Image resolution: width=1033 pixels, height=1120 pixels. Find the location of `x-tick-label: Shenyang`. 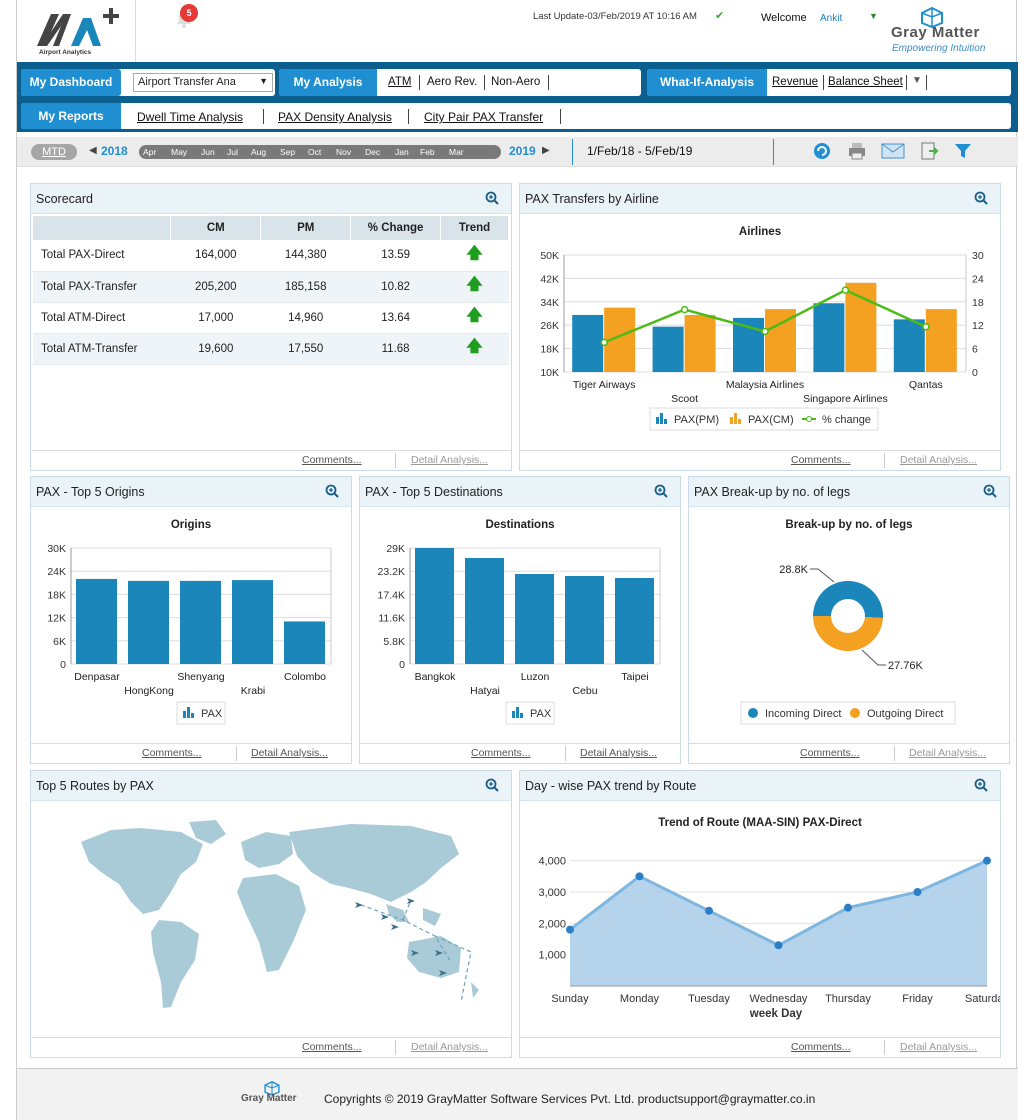

x-tick-label: Shenyang is located at coordinates (200, 677).